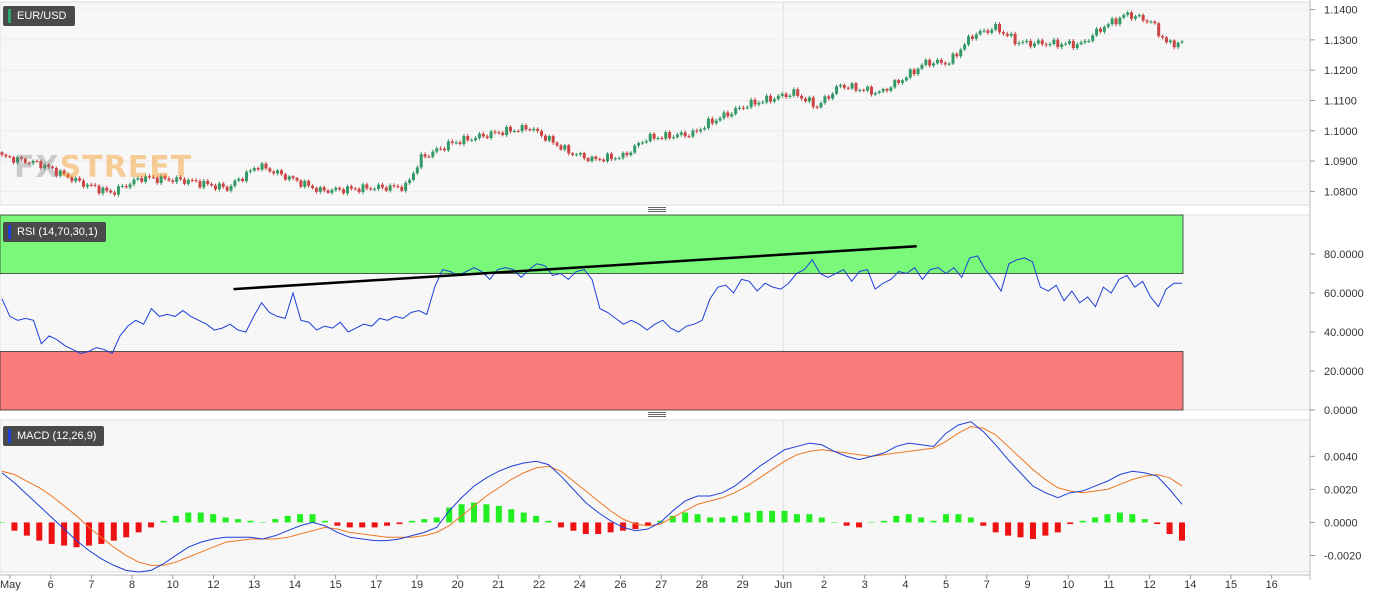 Image resolution: width=1387 pixels, height=603 pixels. What do you see at coordinates (1344, 333) in the screenshot?
I see `rsi-tick-label: 40.0000` at bounding box center [1344, 333].